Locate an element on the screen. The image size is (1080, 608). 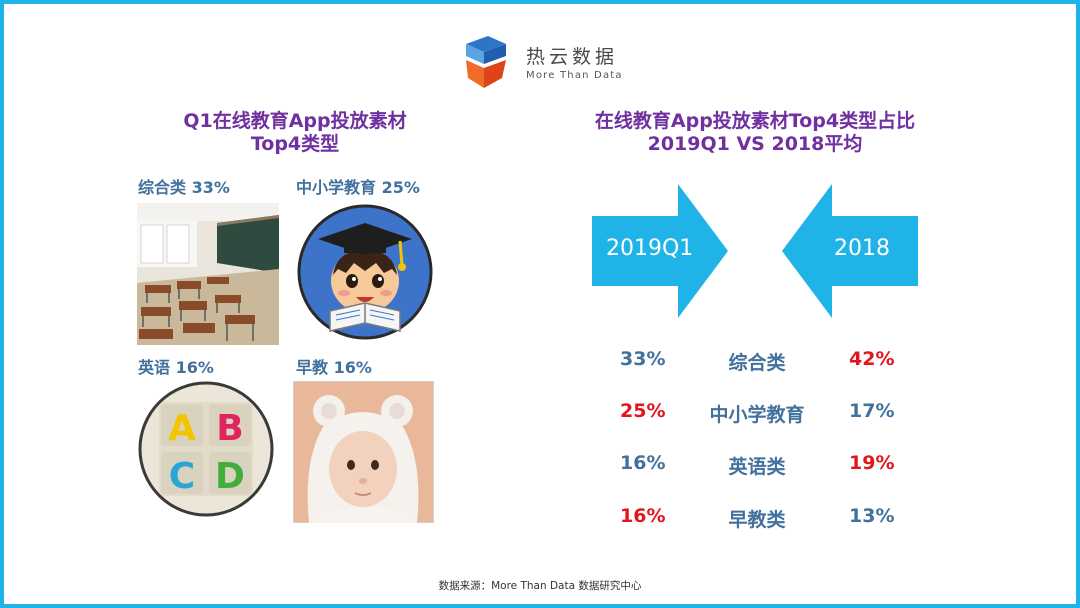
q1-share-k12: 25% is located at coordinates (643, 411).